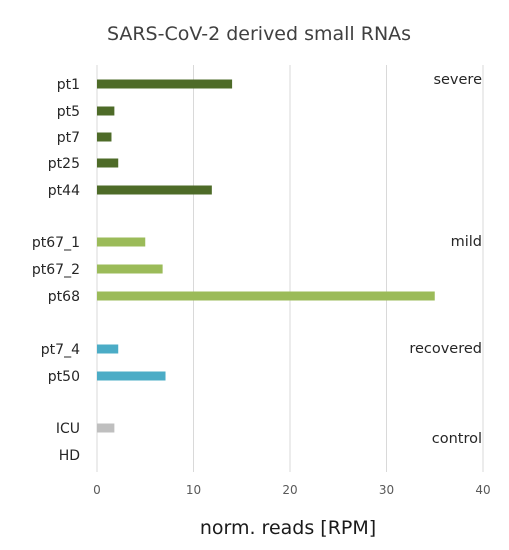 The image size is (509, 550). What do you see at coordinates (466, 242) in the screenshot?
I see `group-label-mild: mild` at bounding box center [466, 242].